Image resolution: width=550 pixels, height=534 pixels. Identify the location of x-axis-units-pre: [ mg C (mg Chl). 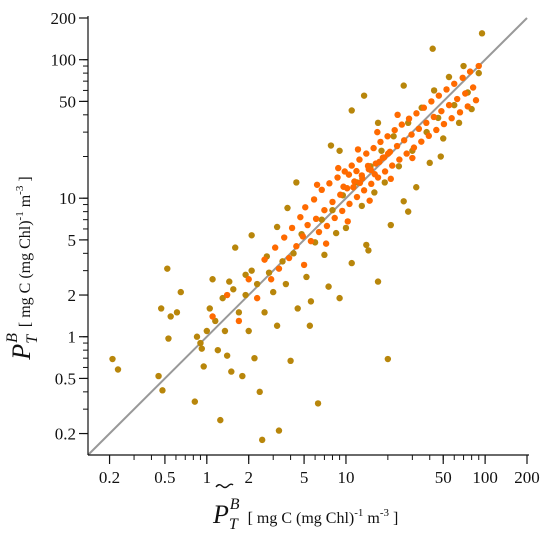
(301, 518).